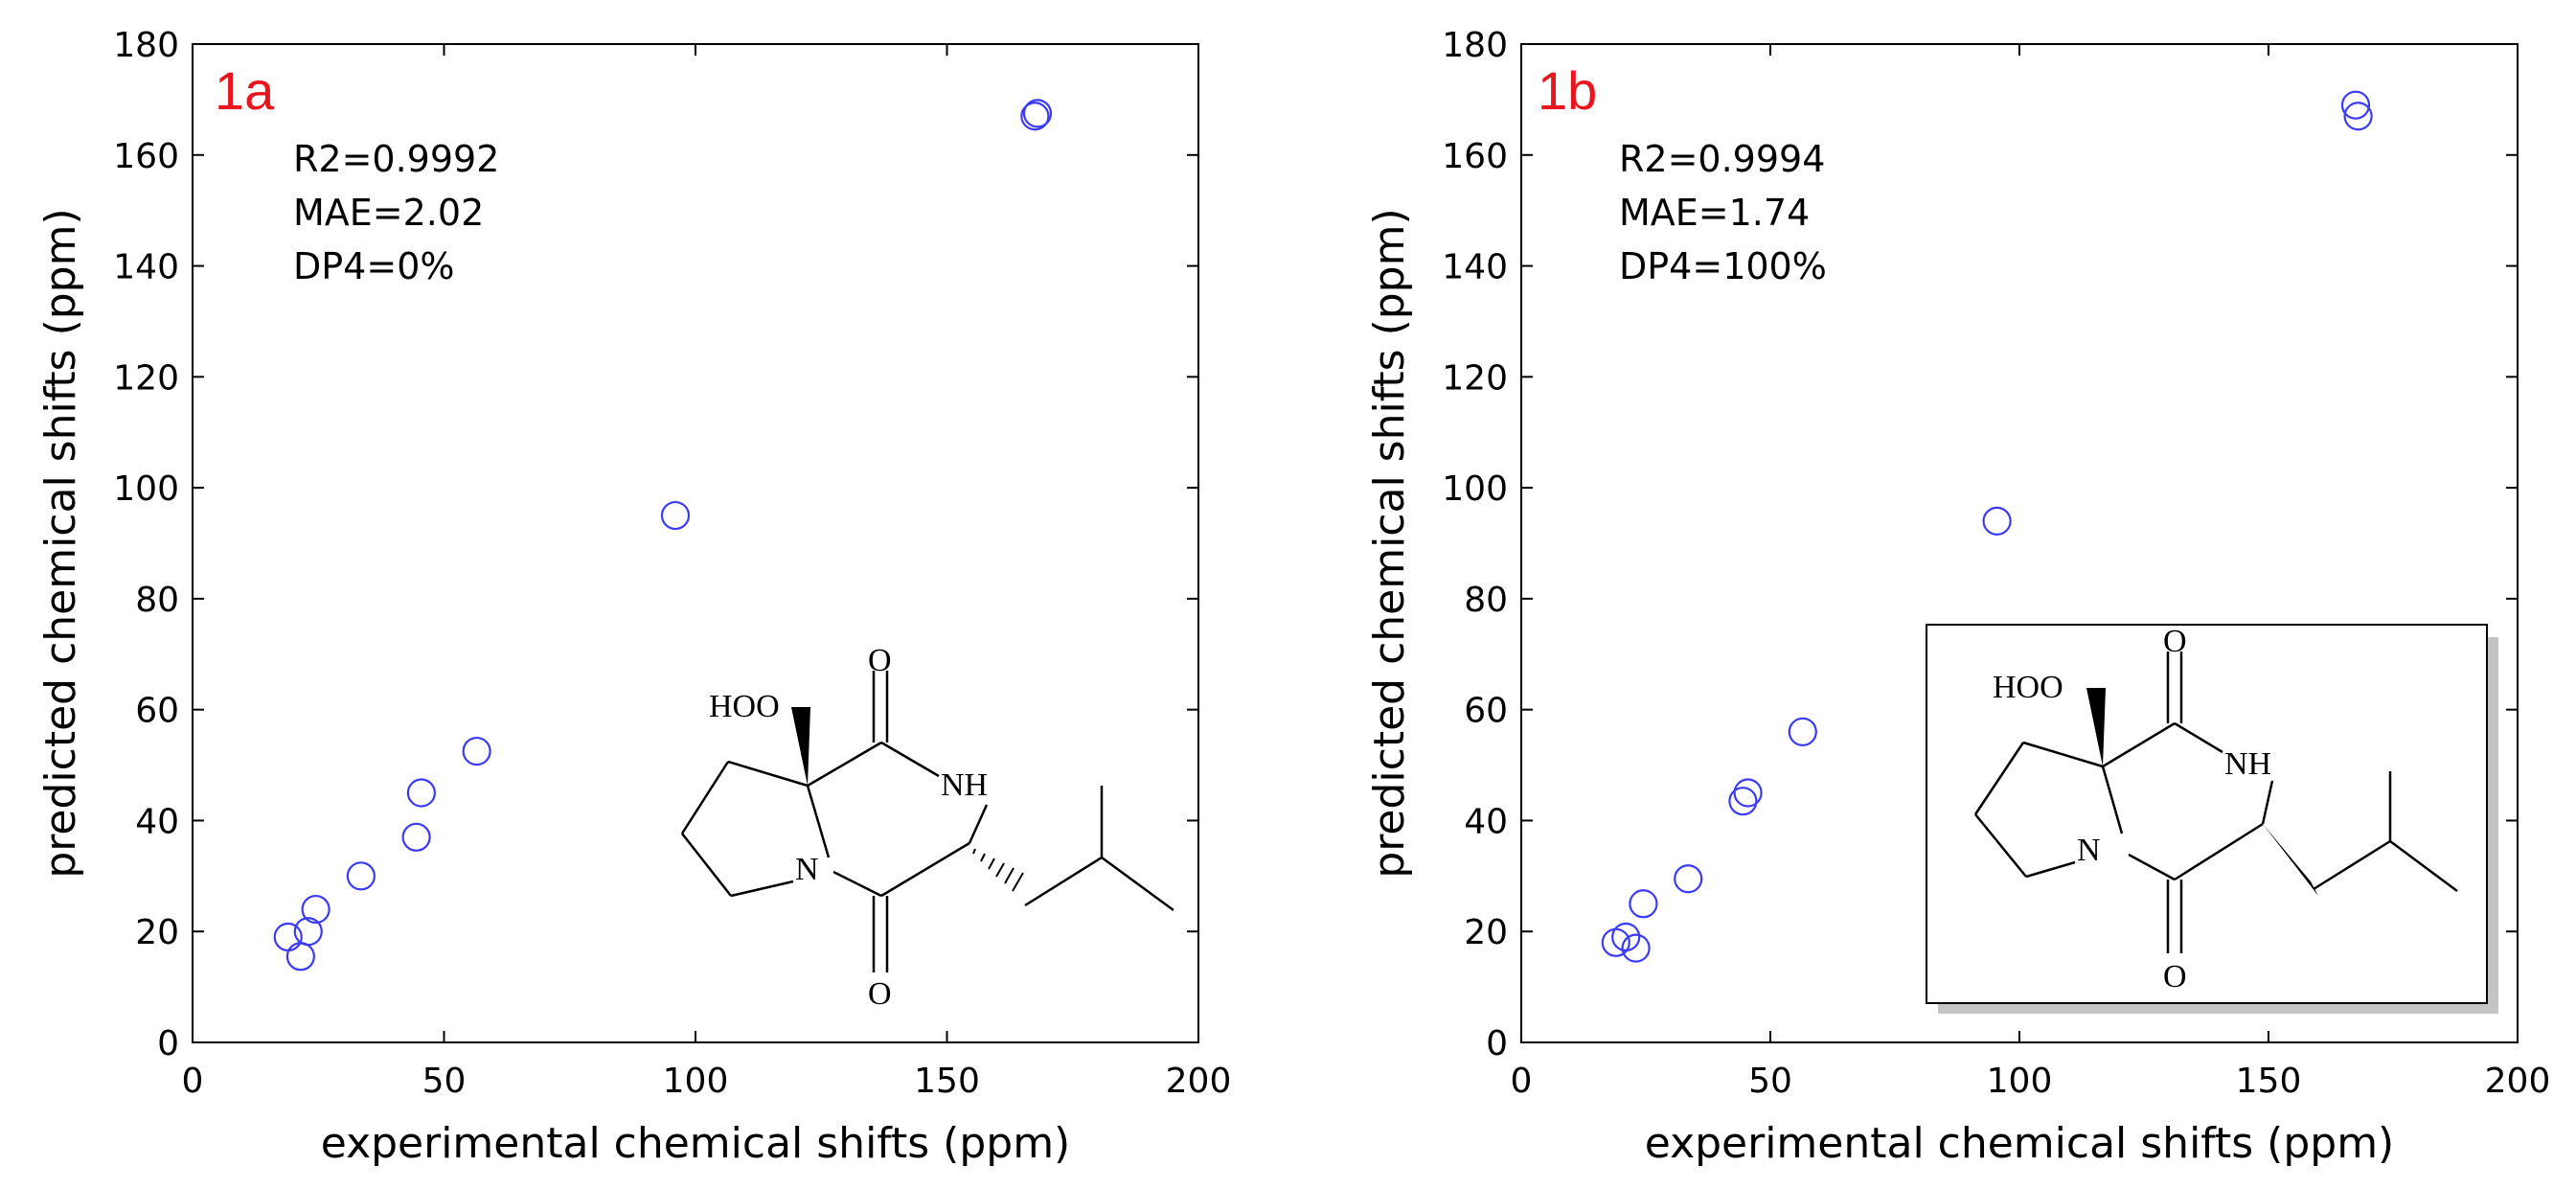 The image size is (2576, 1189). I want to click on chemical-structure-1a: HOO O NH N O, so click(927, 827).